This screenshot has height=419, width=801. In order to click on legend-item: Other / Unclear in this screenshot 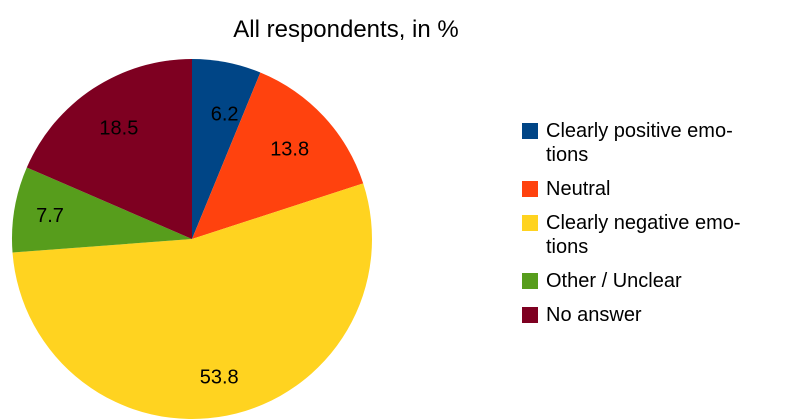, I will do `click(659, 281)`.